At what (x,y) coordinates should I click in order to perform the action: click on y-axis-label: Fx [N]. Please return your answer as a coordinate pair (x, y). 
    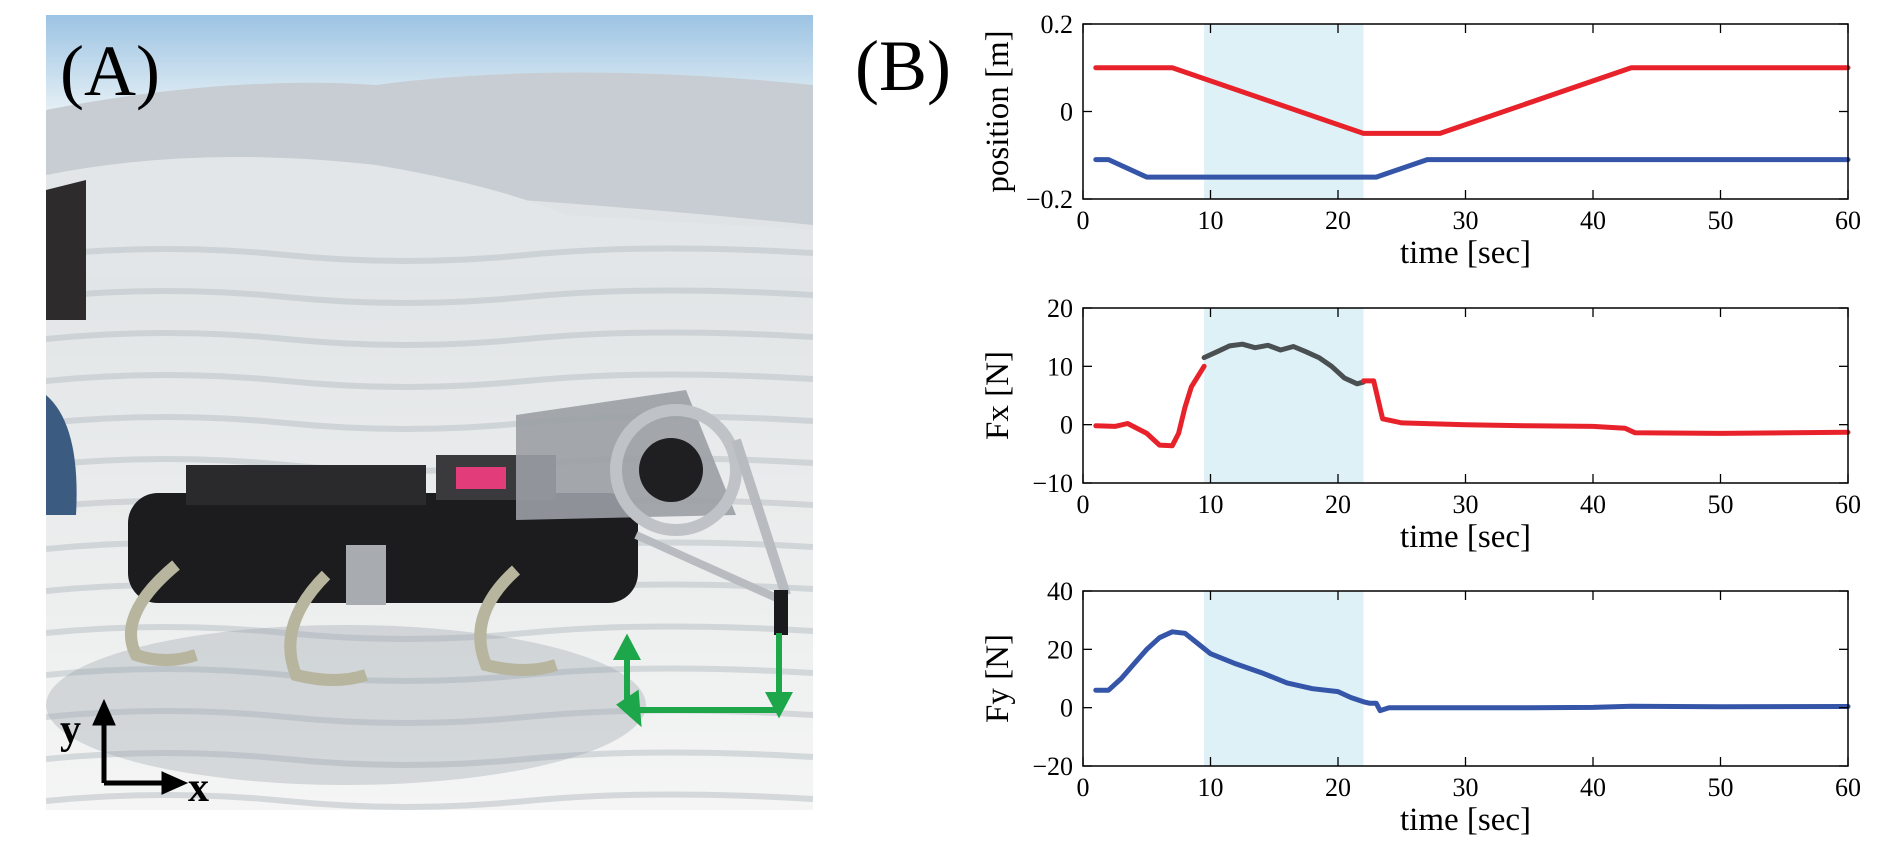
    Looking at the image, I should click on (998, 395).